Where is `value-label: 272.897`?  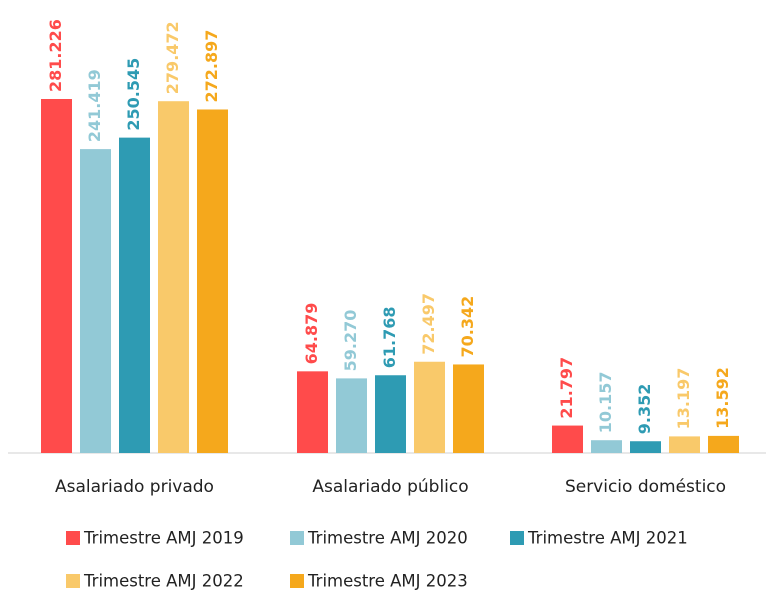 value-label: 272.897 is located at coordinates (211, 66).